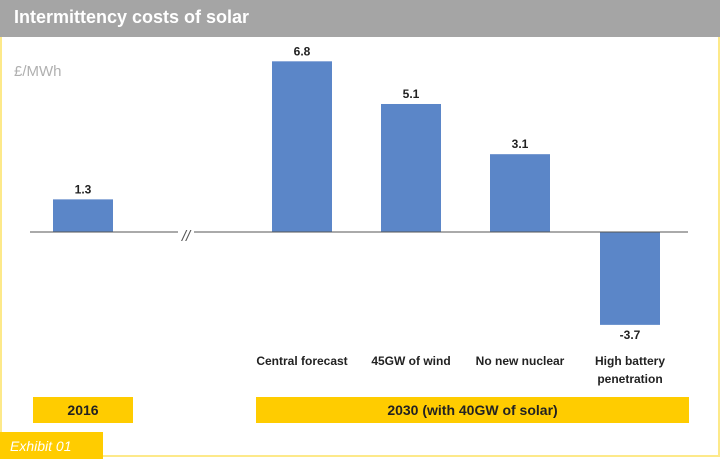 This screenshot has height=459, width=720. I want to click on category-label: penetration, so click(629, 379).